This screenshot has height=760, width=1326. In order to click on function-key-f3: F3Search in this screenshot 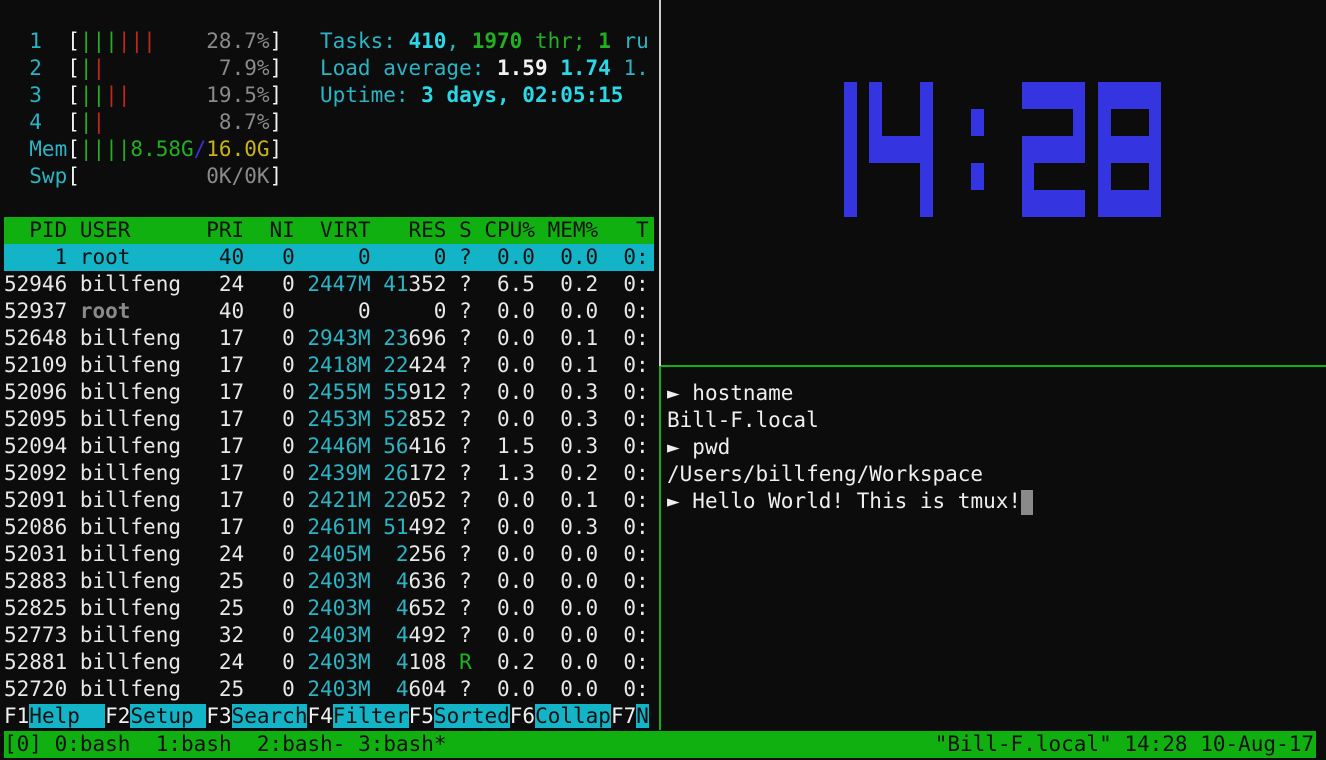, I will do `click(257, 716)`.